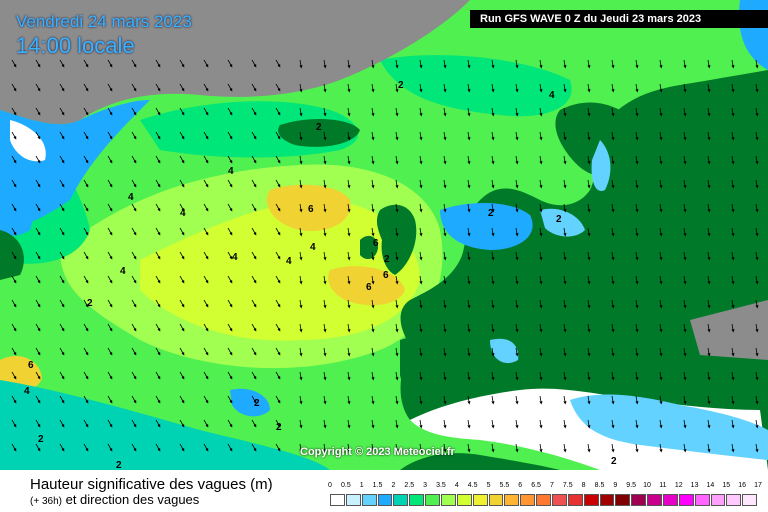 The width and height of the screenshot is (768, 512). I want to click on scale-label: 7.5, so click(567, 485).